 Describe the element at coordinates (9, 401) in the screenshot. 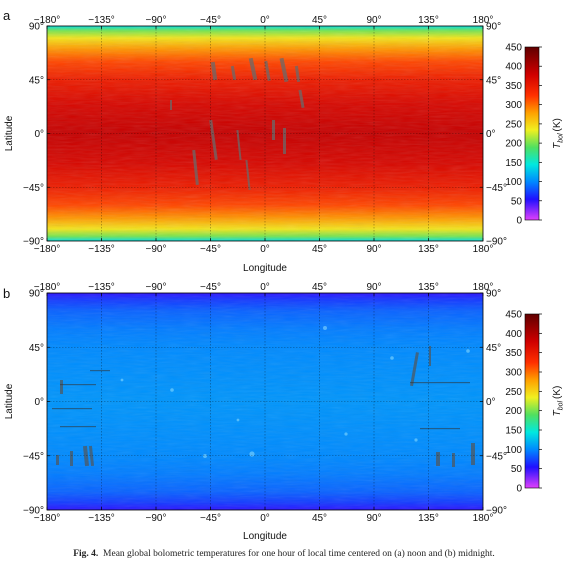

I see `panel-b-ylabel: Latitude` at that location.